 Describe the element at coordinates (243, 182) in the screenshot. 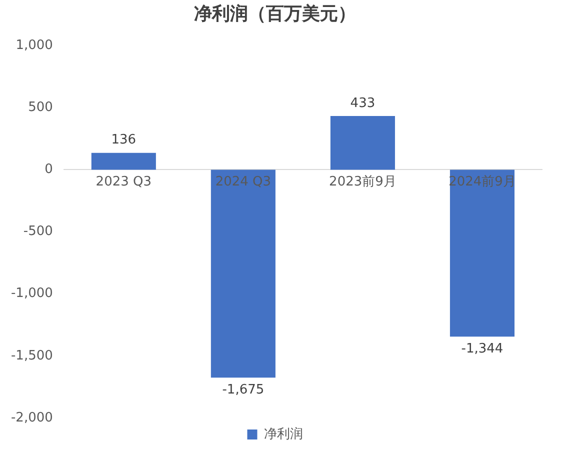

I see `x-tick-label: 2024 Q3` at that location.